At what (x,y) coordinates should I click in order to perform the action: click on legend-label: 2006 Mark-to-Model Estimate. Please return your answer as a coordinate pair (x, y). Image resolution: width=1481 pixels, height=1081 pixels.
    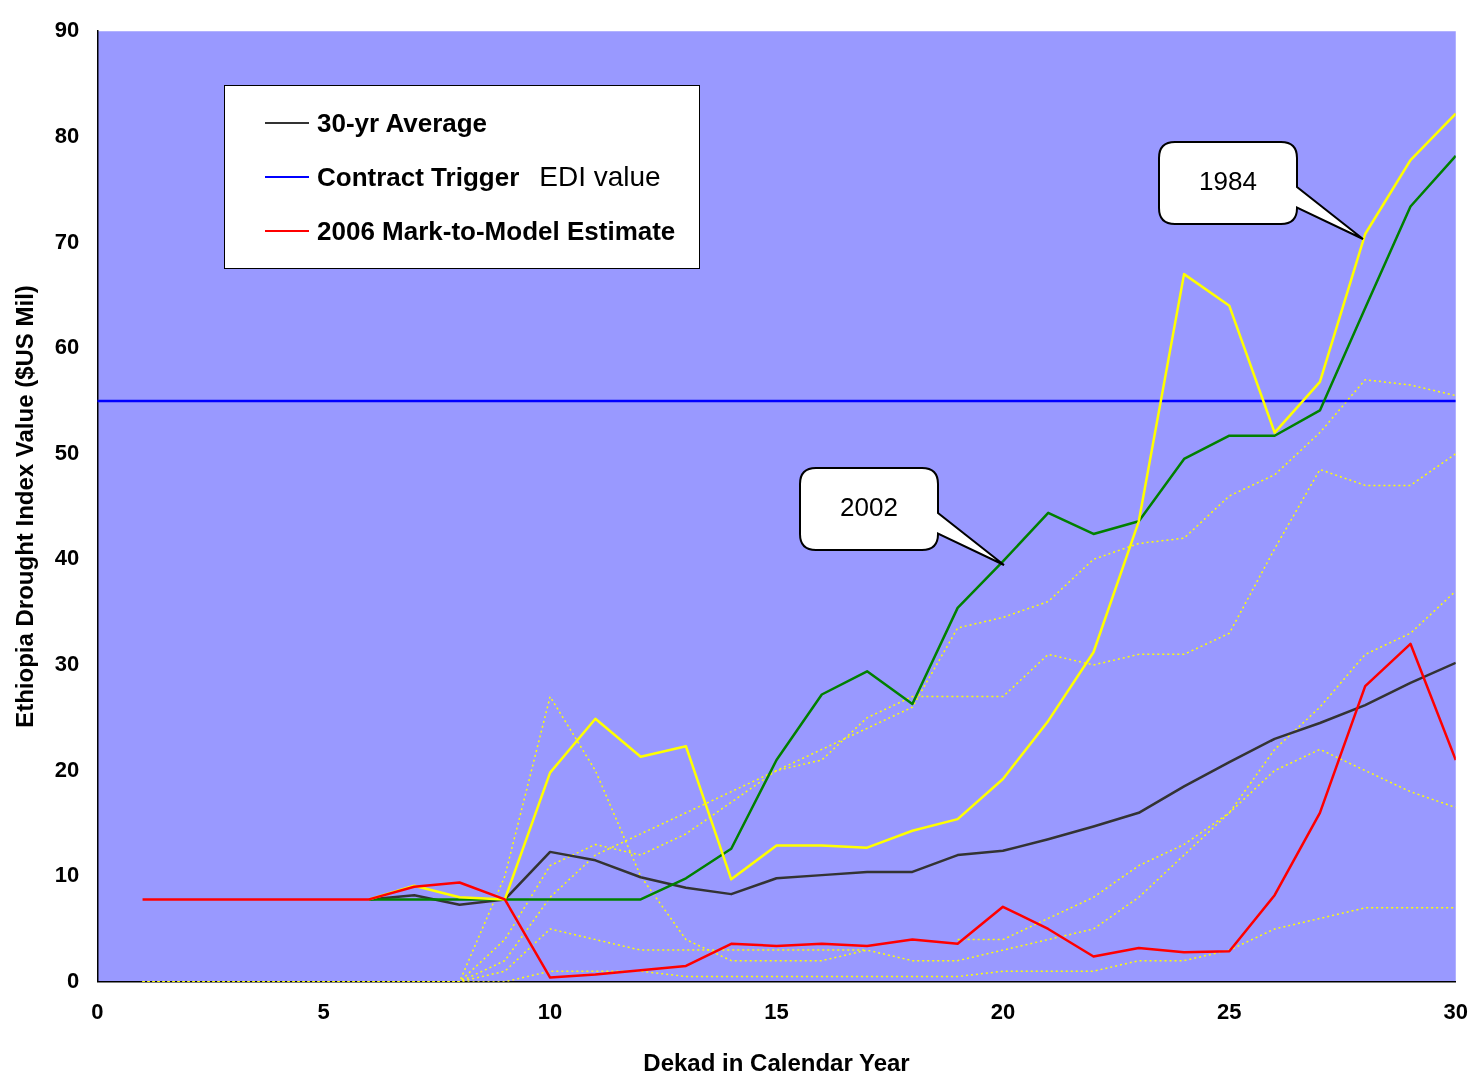
    Looking at the image, I should click on (496, 231).